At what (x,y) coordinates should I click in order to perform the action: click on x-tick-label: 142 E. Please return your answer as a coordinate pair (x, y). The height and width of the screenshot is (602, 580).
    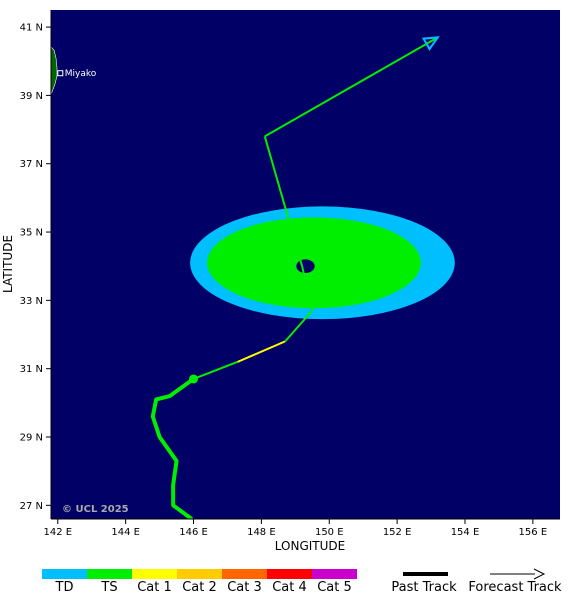
    Looking at the image, I should click on (57, 532).